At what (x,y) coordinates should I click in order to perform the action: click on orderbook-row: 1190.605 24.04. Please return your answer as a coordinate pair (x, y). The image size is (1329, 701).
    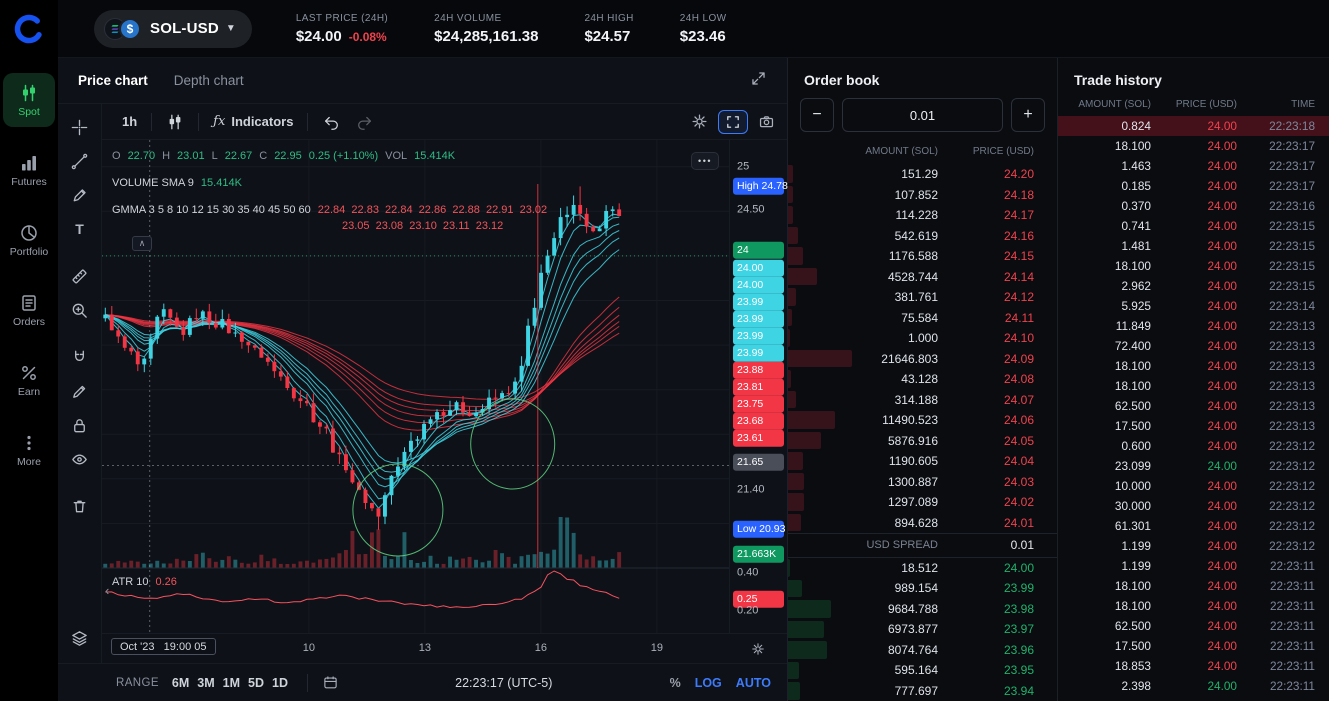
    Looking at the image, I should click on (922, 461).